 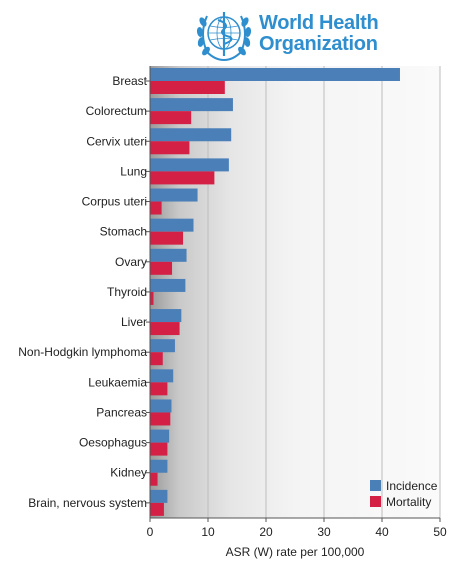 What do you see at coordinates (382, 532) in the screenshot?
I see `x-tick-label: 40` at bounding box center [382, 532].